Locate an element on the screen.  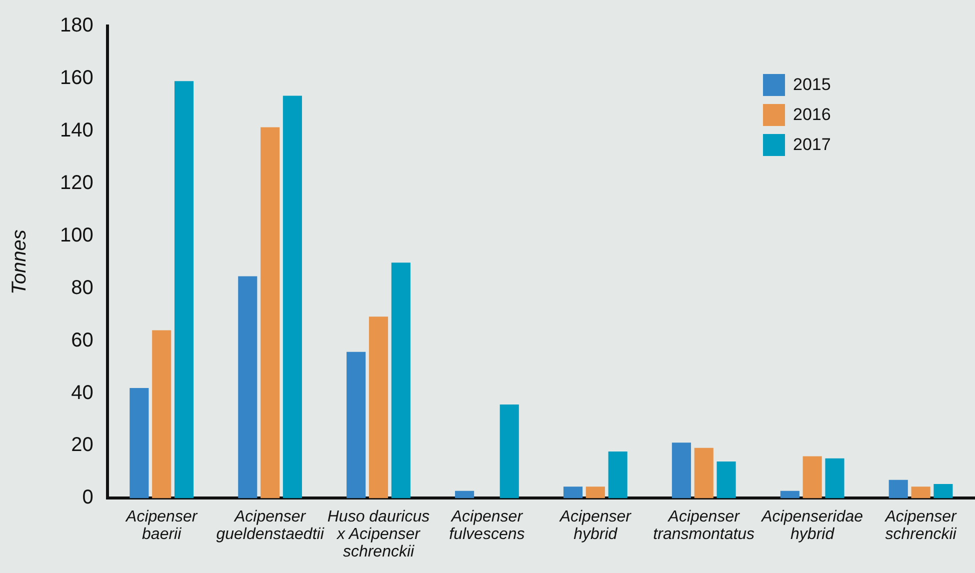
y-tick-label: 40 is located at coordinates (82, 393).